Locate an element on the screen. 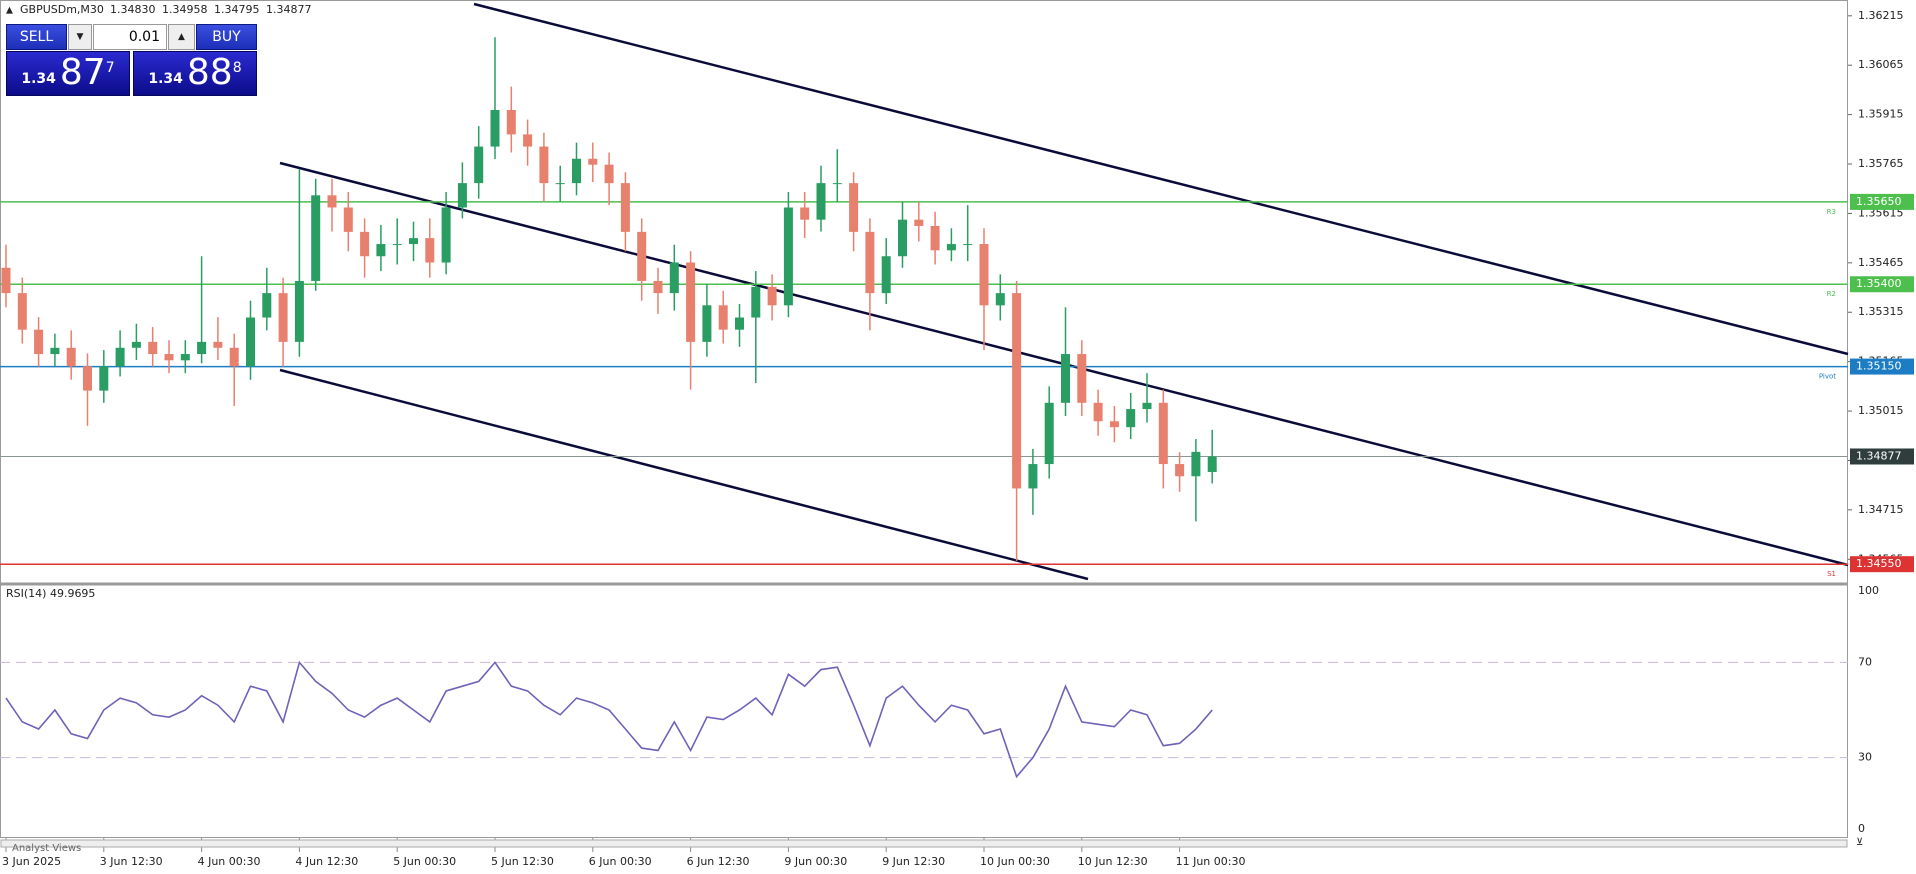 The width and height of the screenshot is (1916, 874). rsi-line is located at coordinates (609, 719).